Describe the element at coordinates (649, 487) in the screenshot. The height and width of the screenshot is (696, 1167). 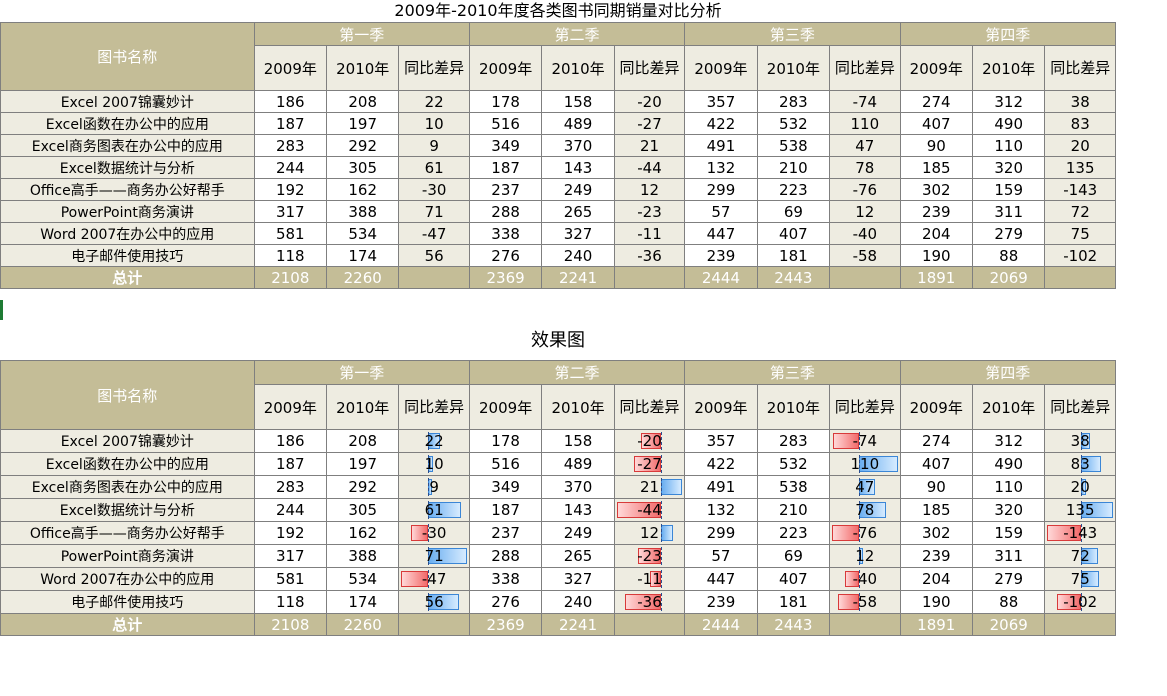
I see `diff-cell: 21` at that location.